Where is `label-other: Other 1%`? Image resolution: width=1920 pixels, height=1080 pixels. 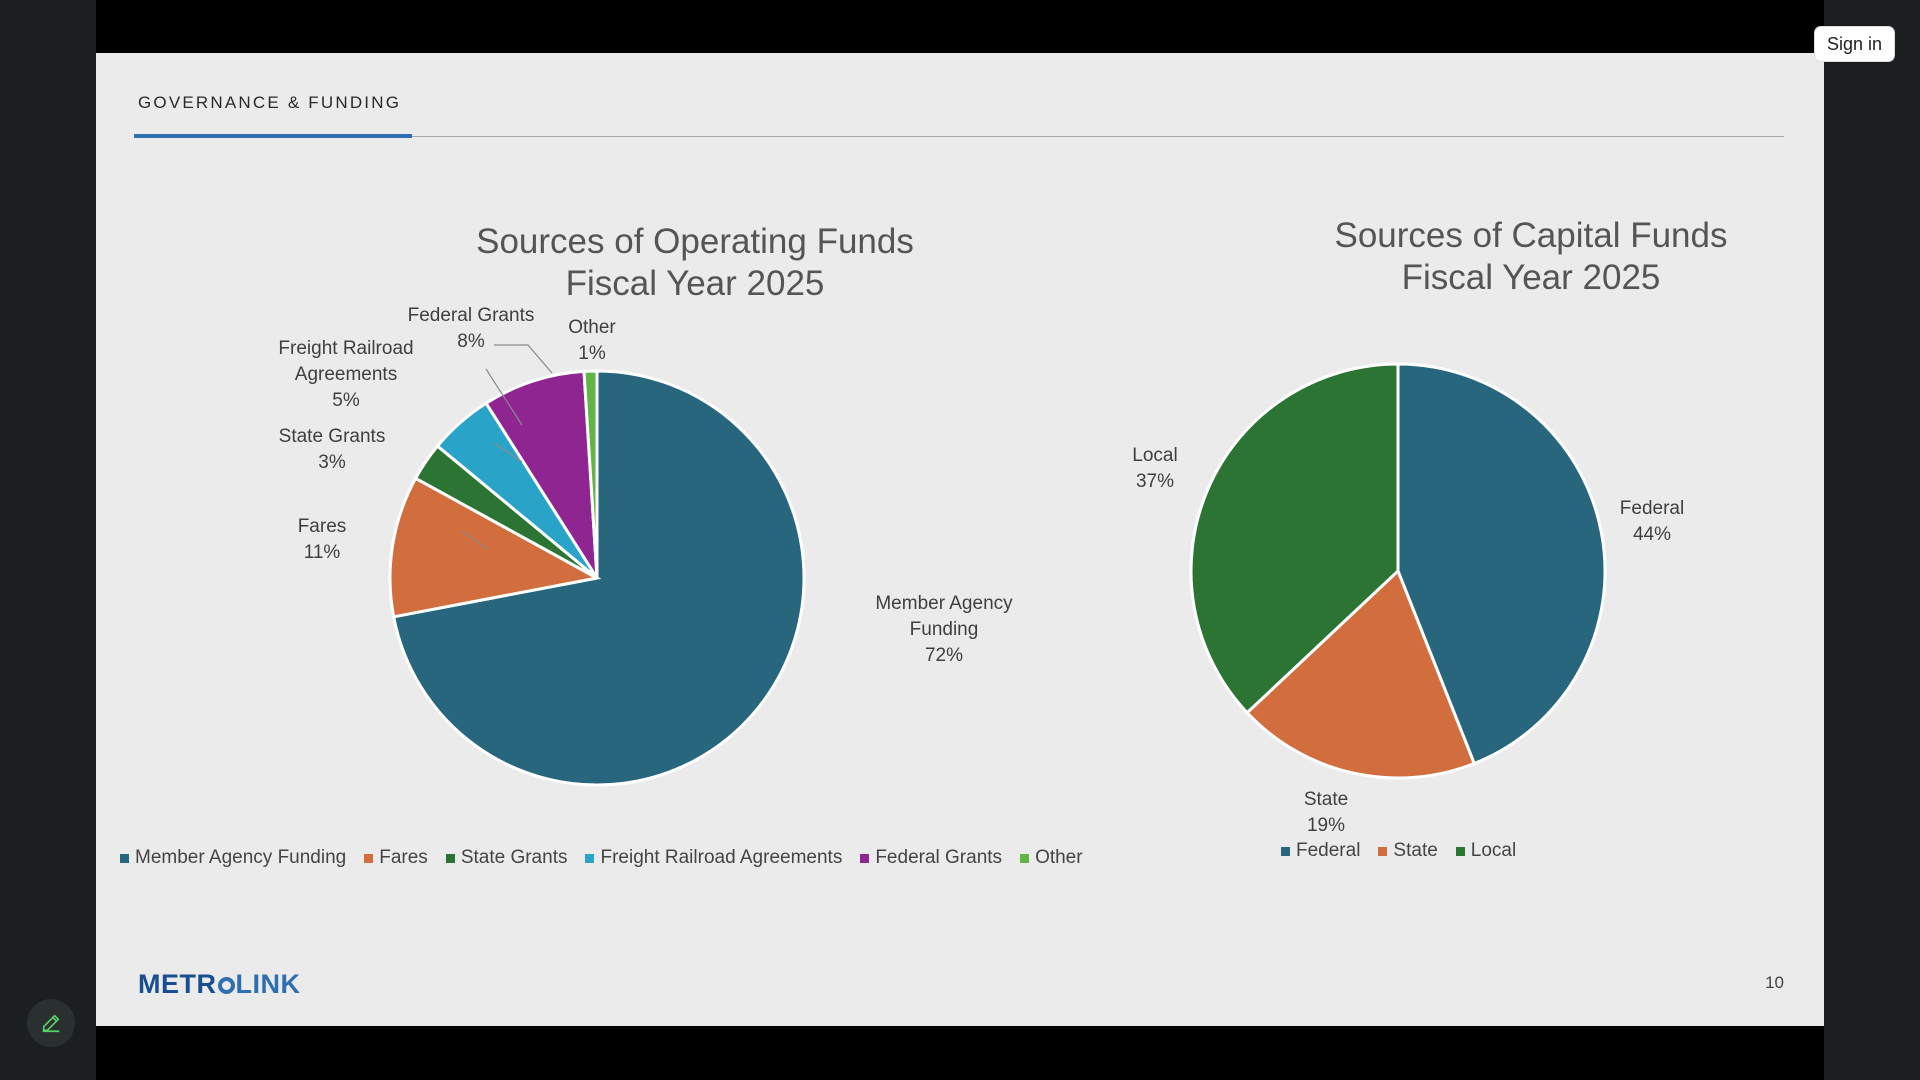
label-other: Other 1% is located at coordinates (592, 341).